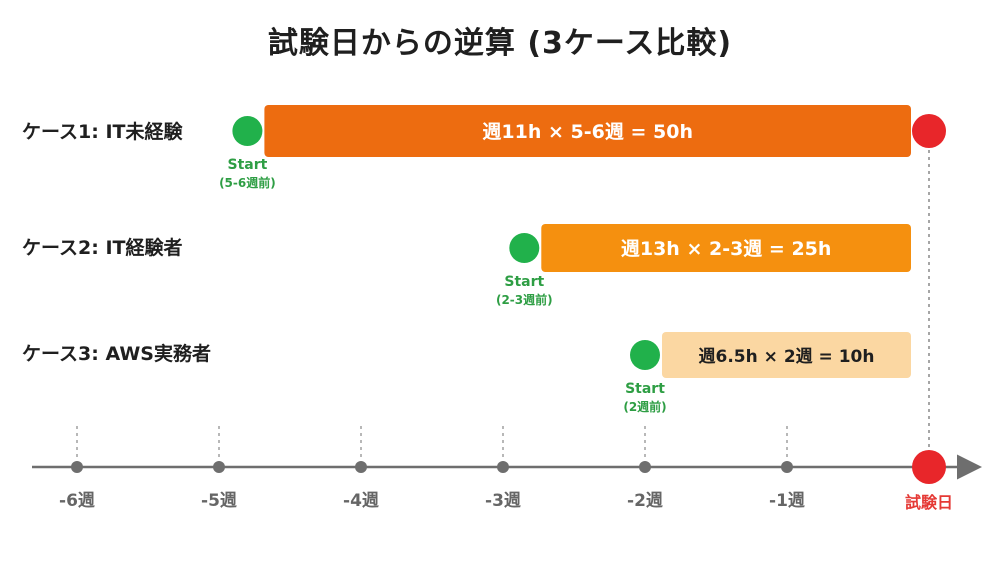 This screenshot has width=1000, height=563. I want to click on tick-label-1: -6週, so click(77, 501).